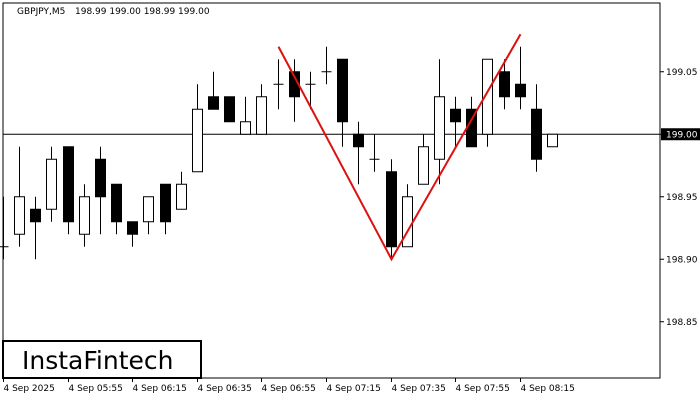 This screenshot has height=400, width=700. Describe the element at coordinates (225, 389) in the screenshot. I see `x-tick-label: 4 Sep 06:35` at that location.